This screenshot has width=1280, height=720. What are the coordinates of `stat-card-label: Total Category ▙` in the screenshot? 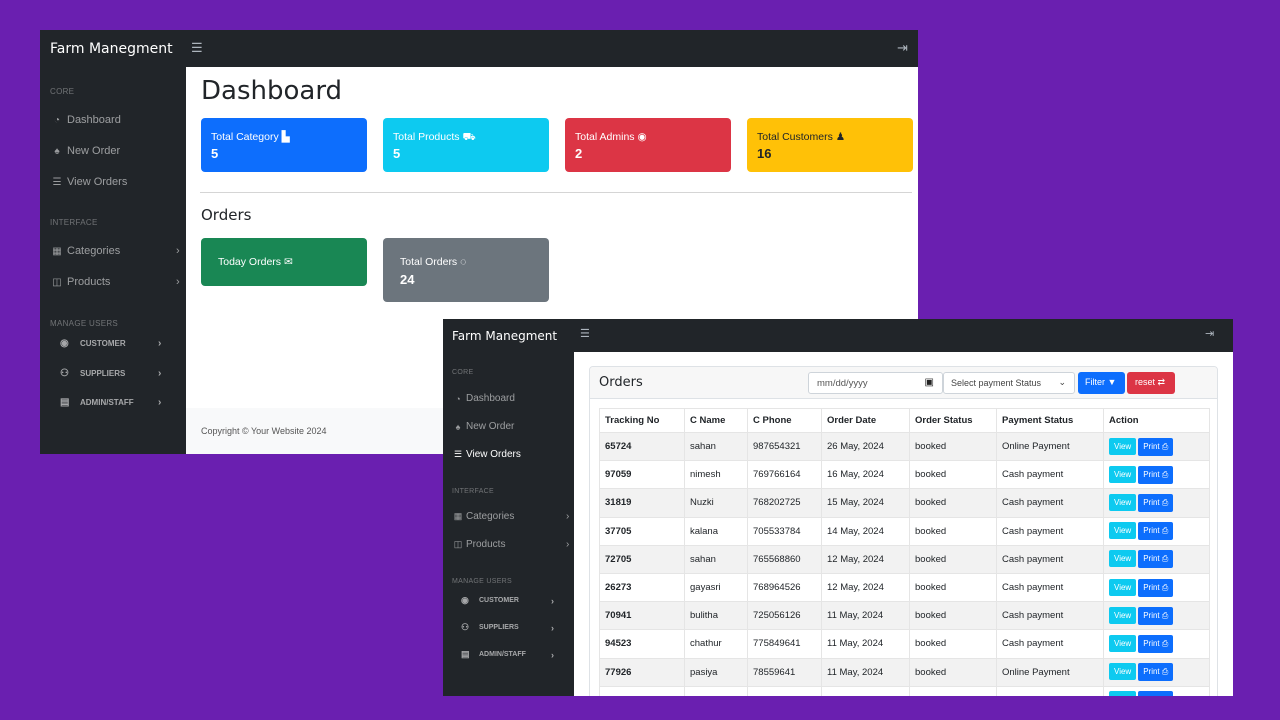 It's located at (250, 137).